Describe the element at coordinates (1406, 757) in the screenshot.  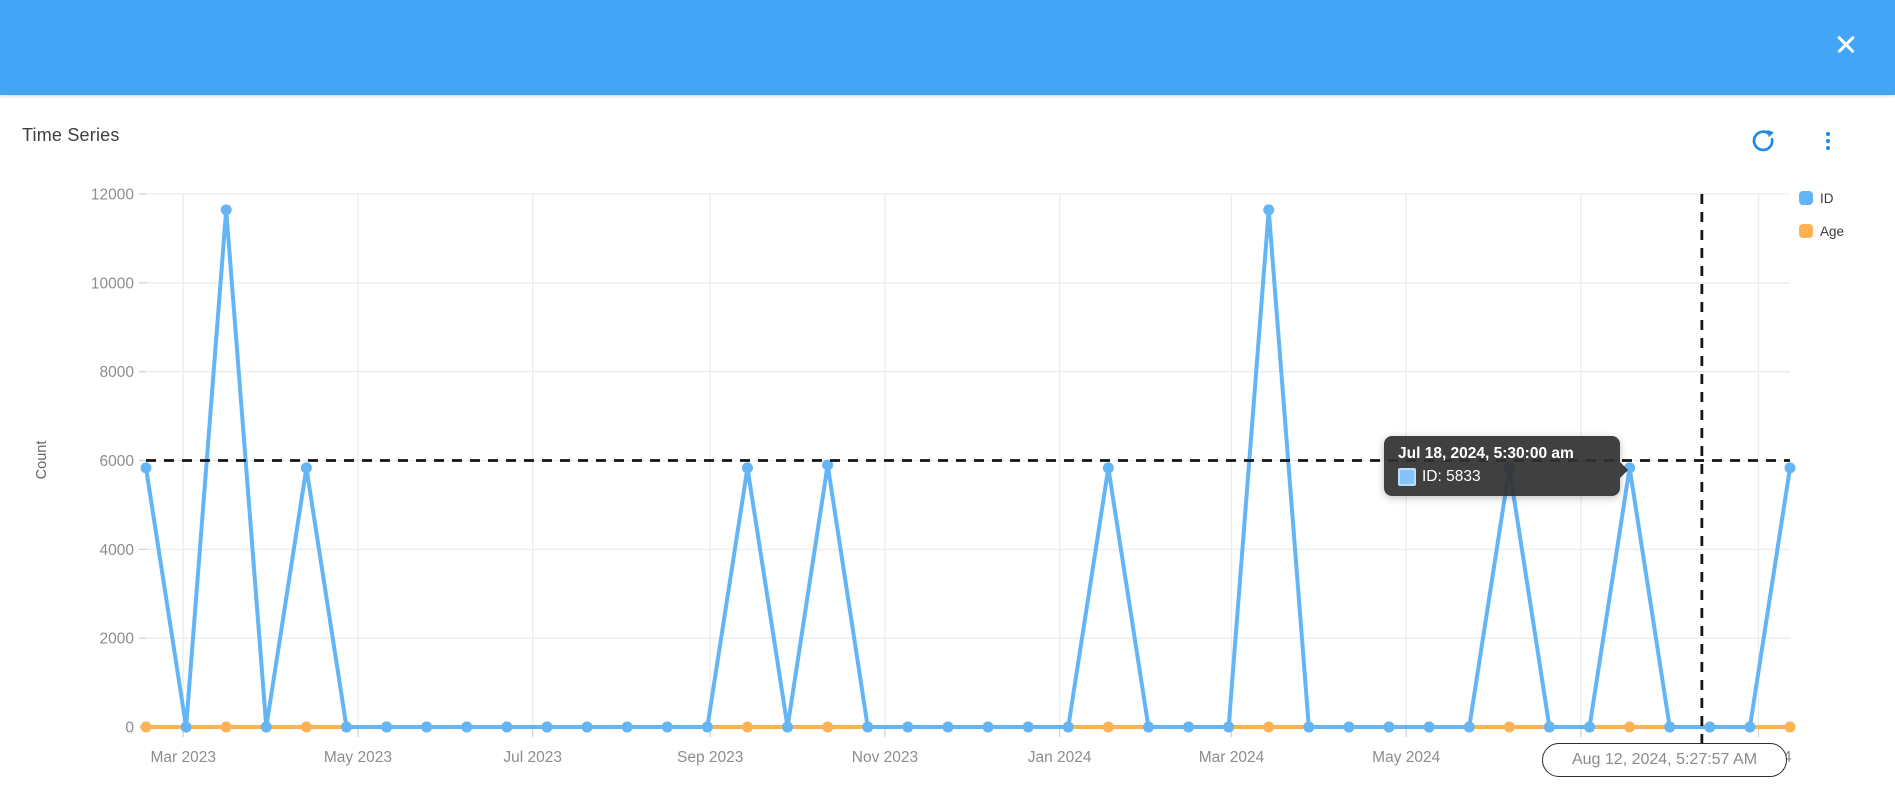
I see `x-tick-label: May 2024` at that location.